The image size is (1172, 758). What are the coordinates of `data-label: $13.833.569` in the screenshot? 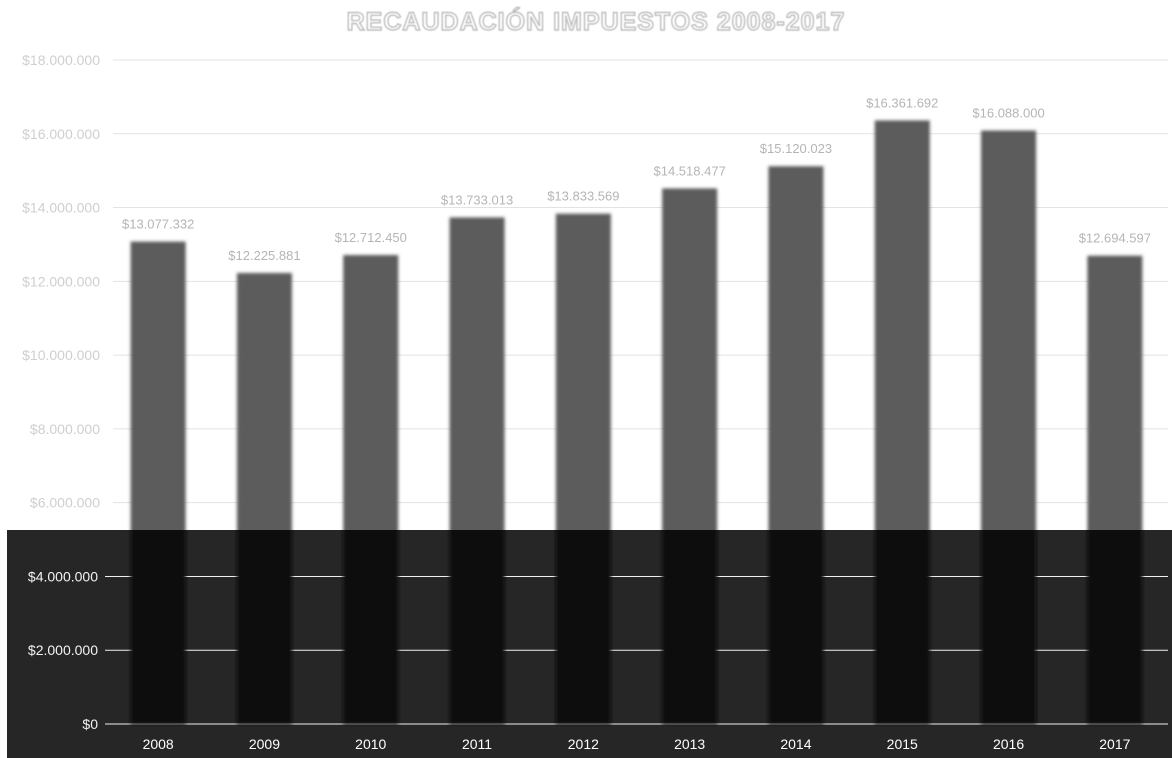 It's located at (583, 196).